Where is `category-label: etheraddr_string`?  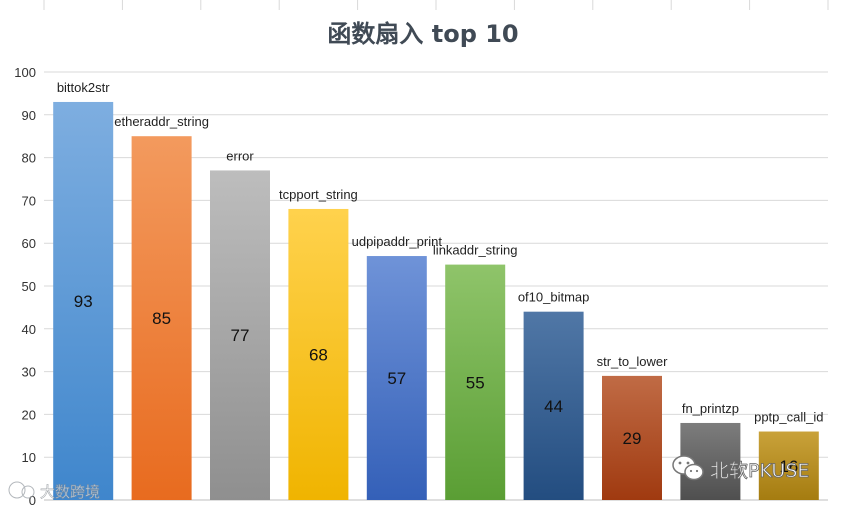
category-label: etheraddr_string is located at coordinates (161, 121).